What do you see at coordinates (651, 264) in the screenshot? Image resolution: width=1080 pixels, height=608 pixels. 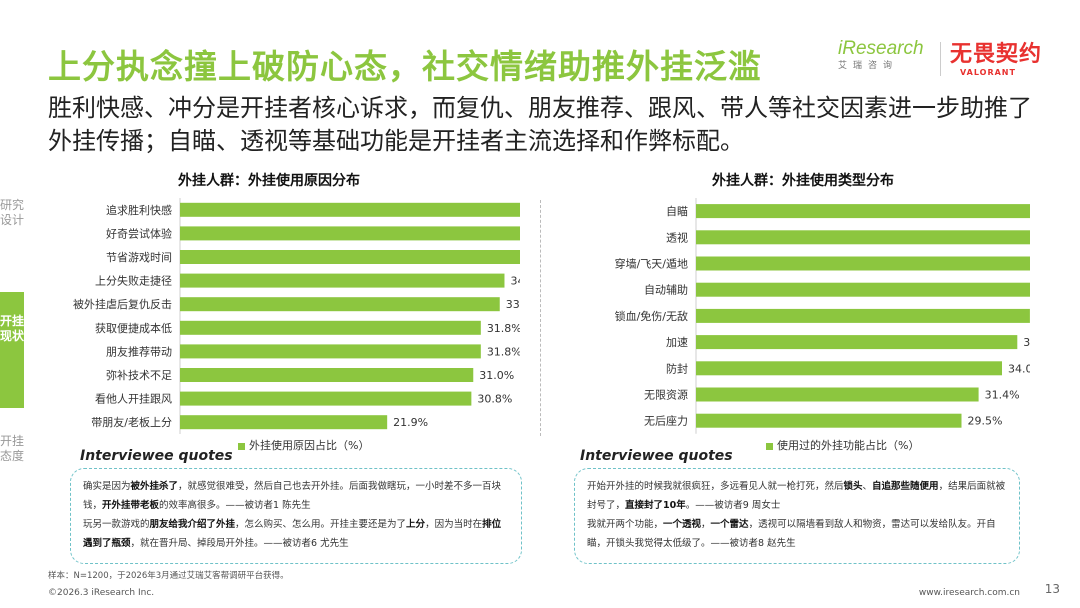 I see `category-label: 穿墙/飞天/遁地` at bounding box center [651, 264].